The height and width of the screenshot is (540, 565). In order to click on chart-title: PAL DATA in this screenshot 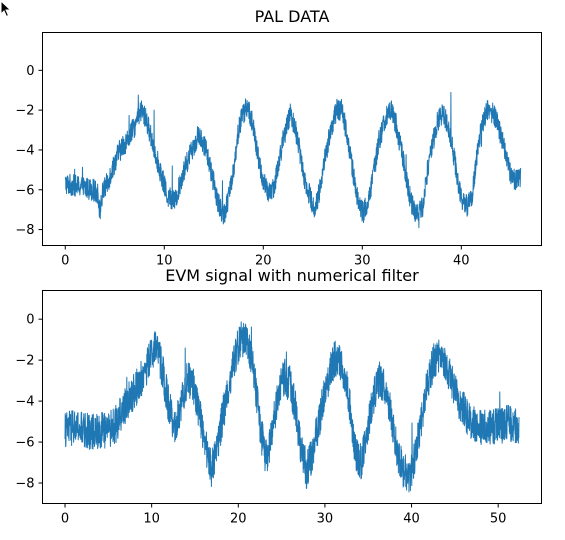, I will do `click(292, 16)`.